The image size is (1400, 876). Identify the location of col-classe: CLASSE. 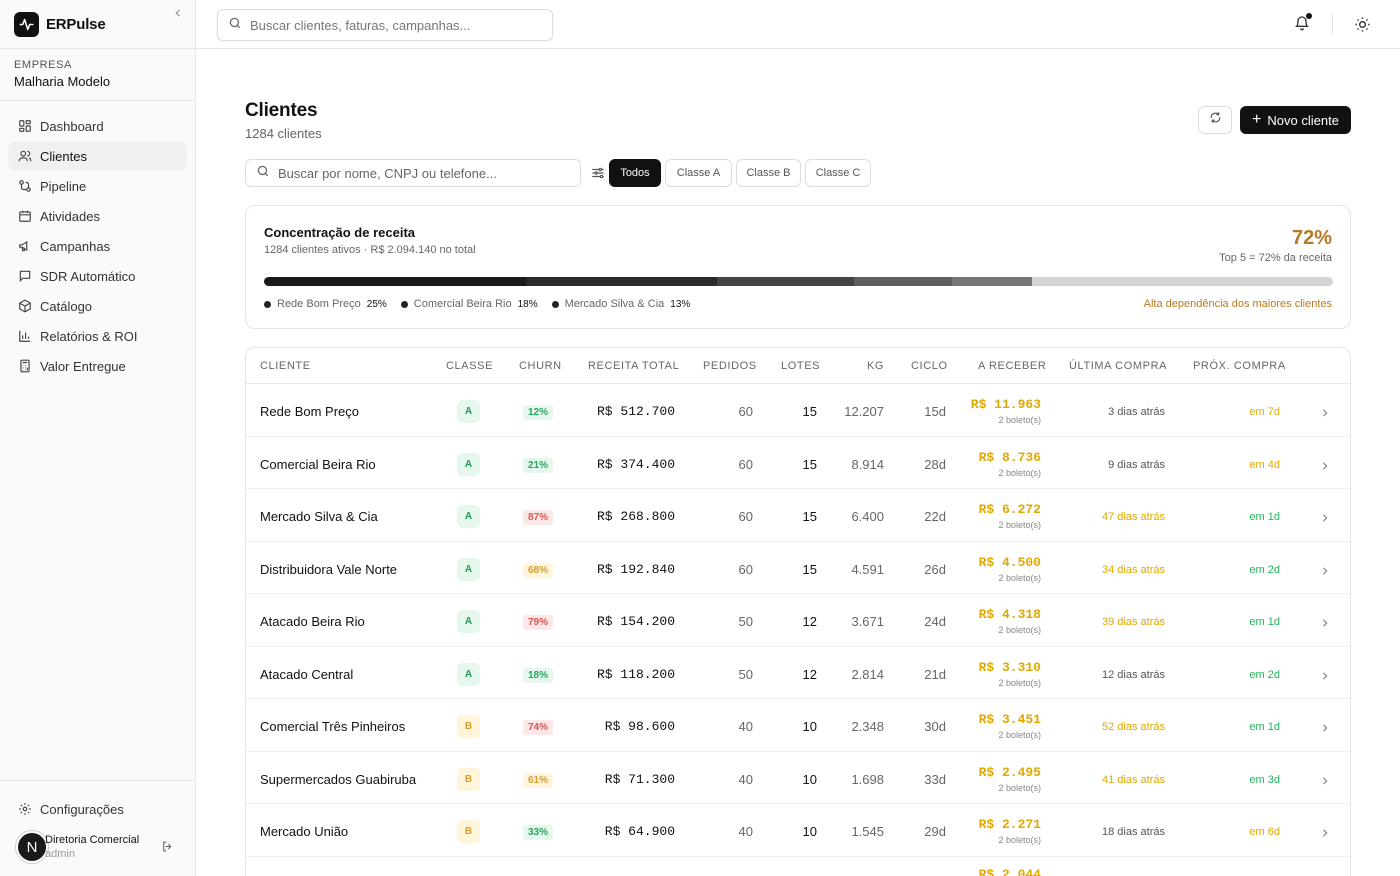
(470, 366).